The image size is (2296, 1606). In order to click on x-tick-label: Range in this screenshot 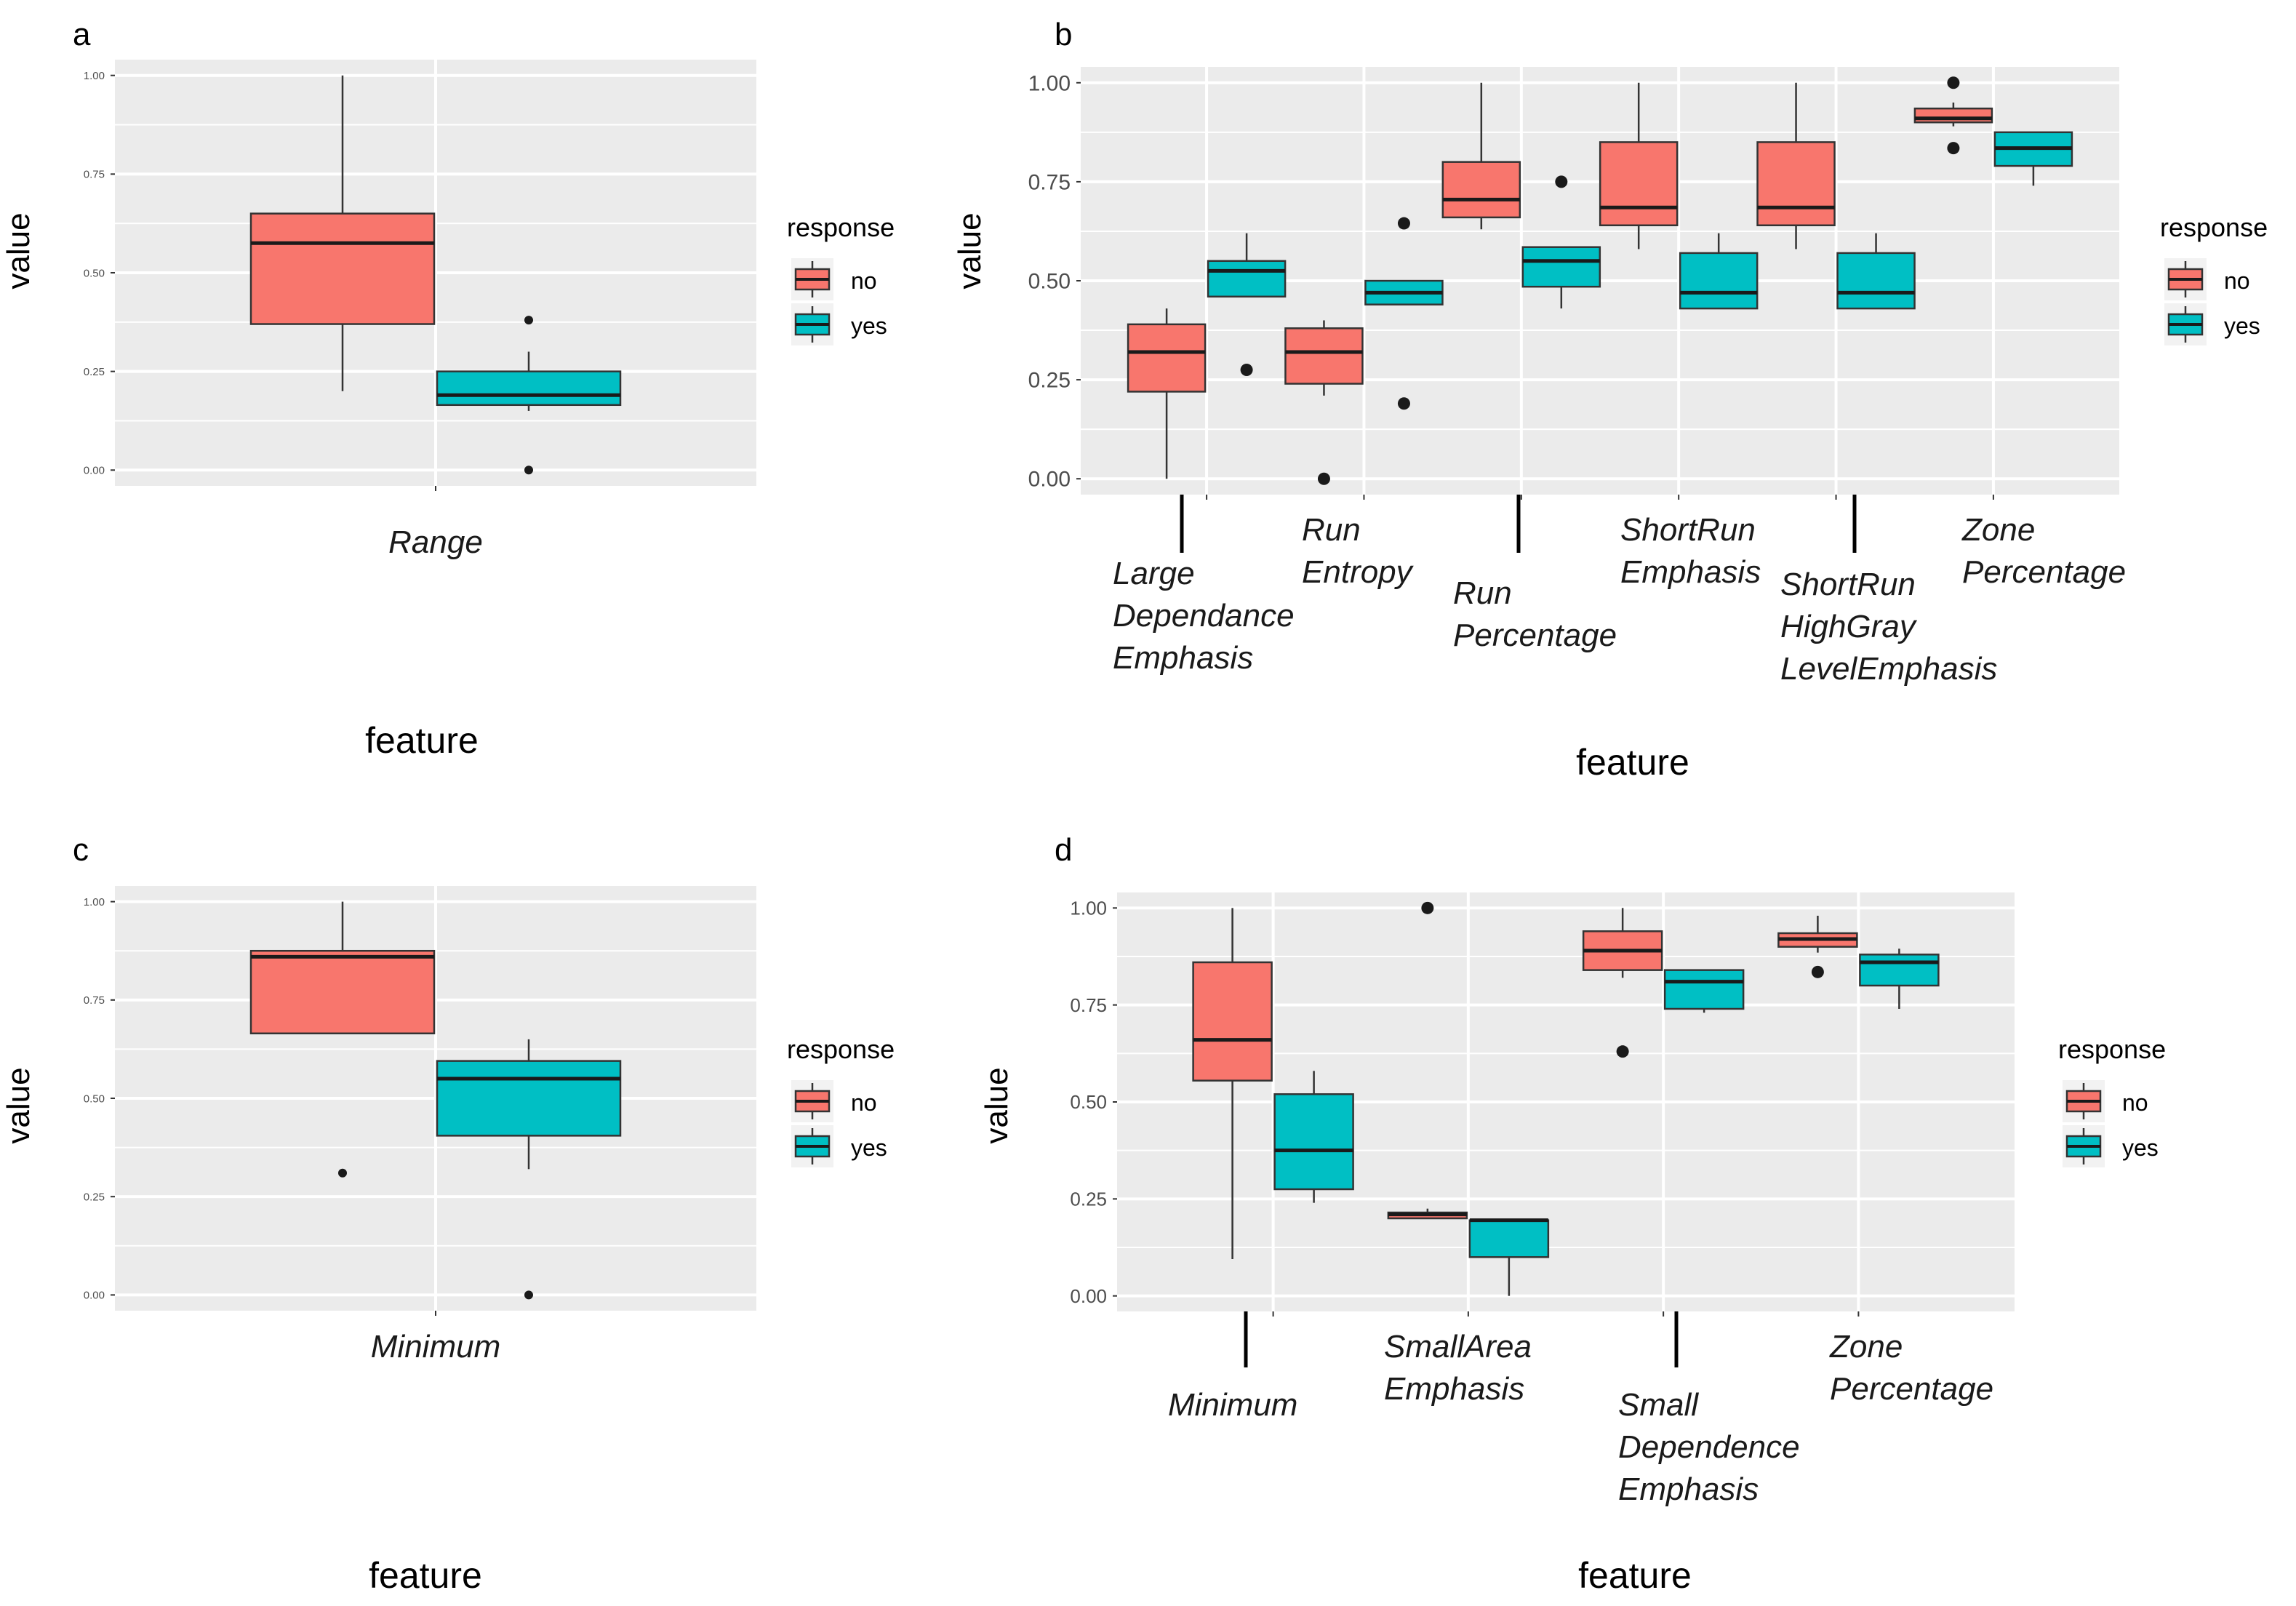, I will do `click(435, 542)`.